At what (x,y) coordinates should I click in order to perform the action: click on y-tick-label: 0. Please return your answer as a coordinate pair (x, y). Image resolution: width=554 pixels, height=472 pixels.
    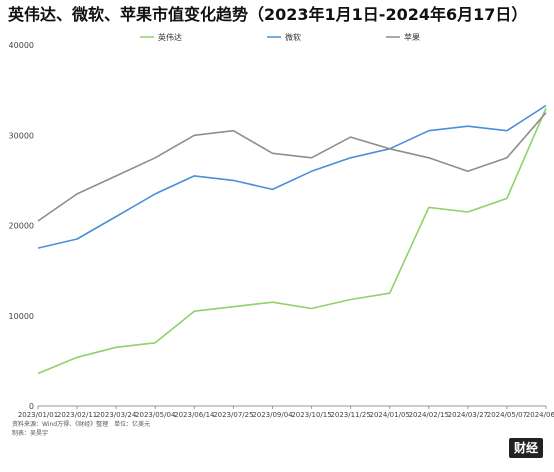
    Looking at the image, I should click on (31, 406).